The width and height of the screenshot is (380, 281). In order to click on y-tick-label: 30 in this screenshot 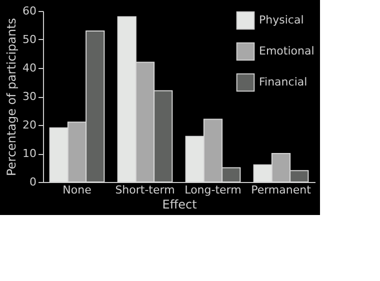, I will do `click(29, 96)`.